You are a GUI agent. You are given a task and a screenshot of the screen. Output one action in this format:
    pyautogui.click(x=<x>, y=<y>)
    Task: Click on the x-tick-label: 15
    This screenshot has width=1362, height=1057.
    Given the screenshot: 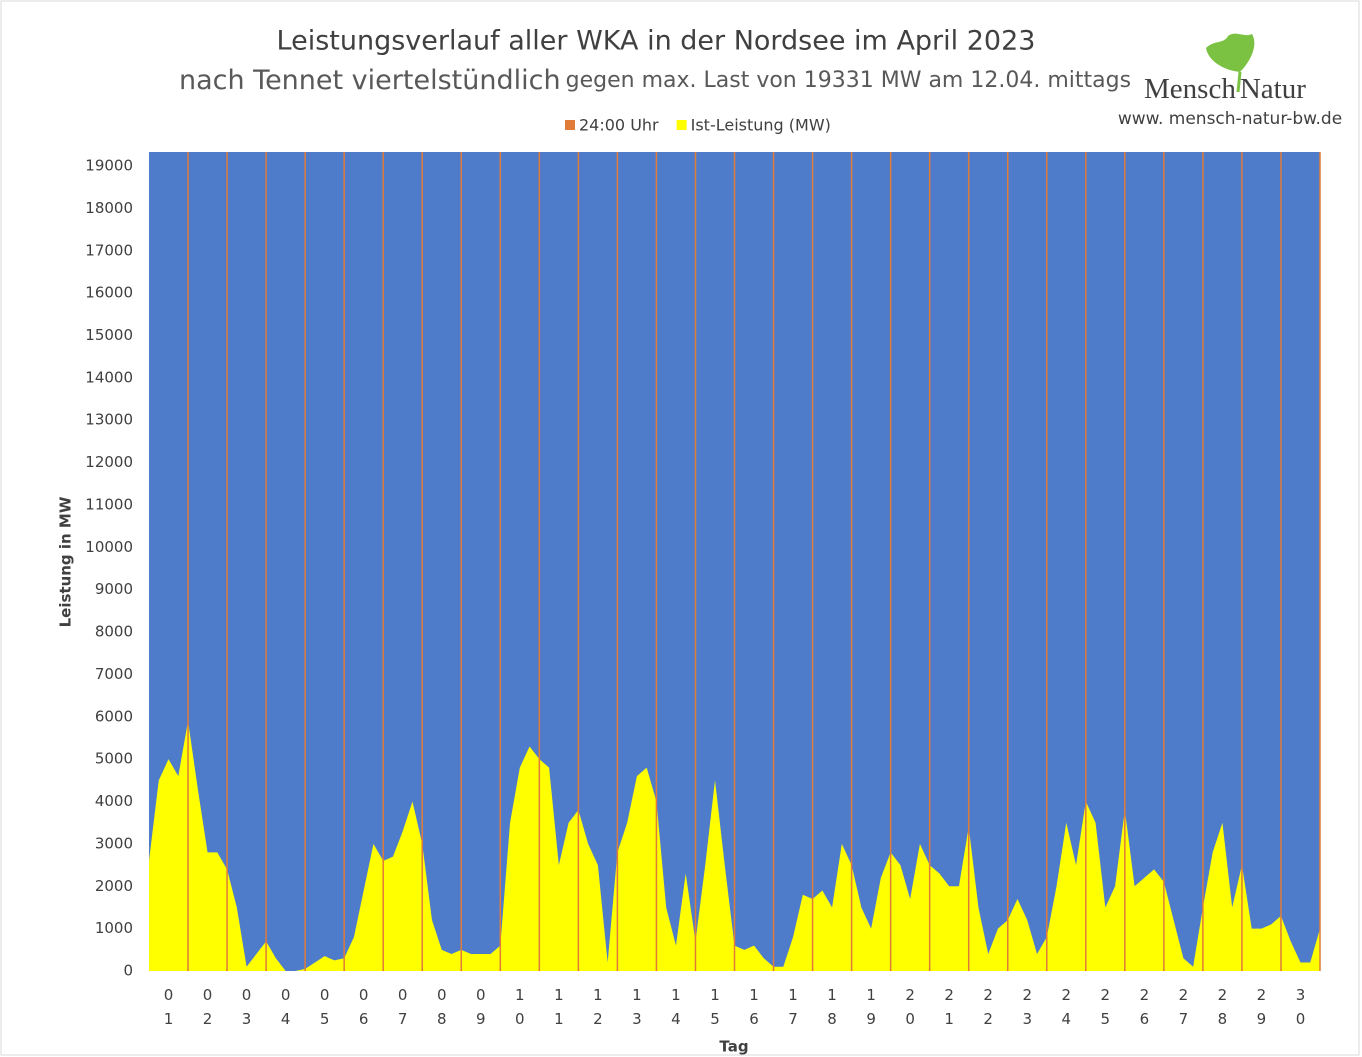 What is the action you would take?
    pyautogui.click(x=715, y=1010)
    